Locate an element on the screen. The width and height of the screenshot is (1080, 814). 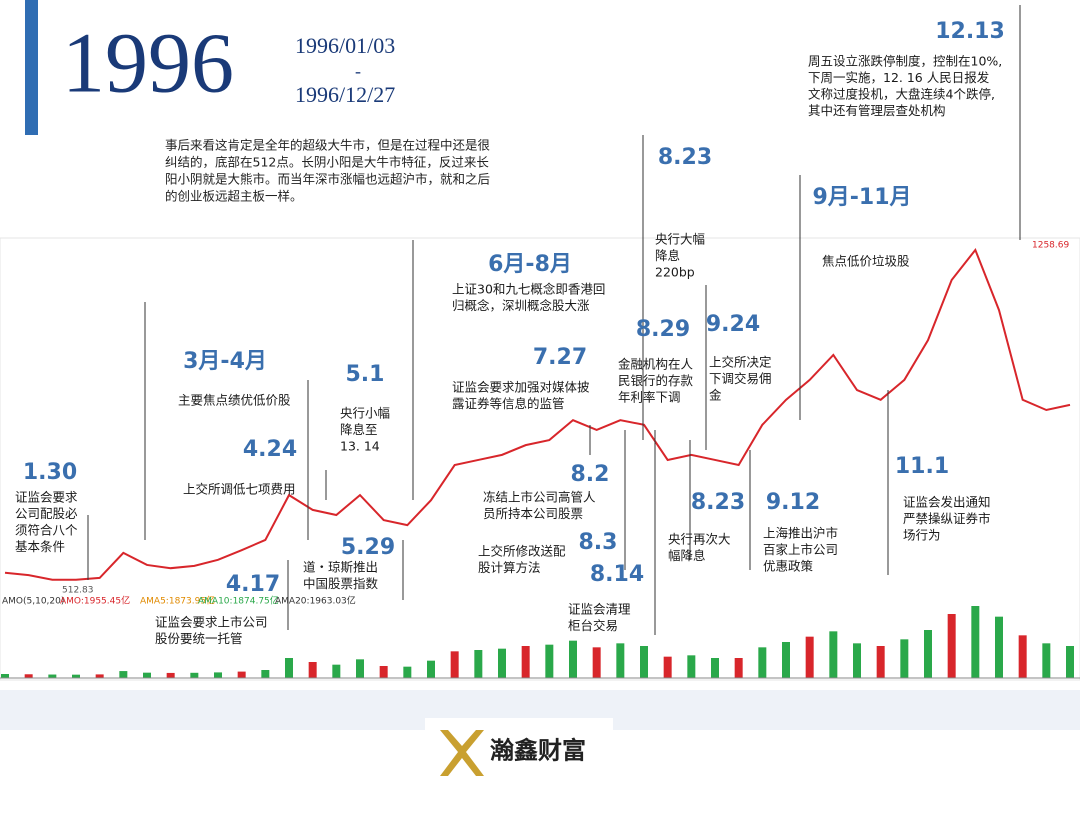
event-date: 12.13 is located at coordinates (970, 31).